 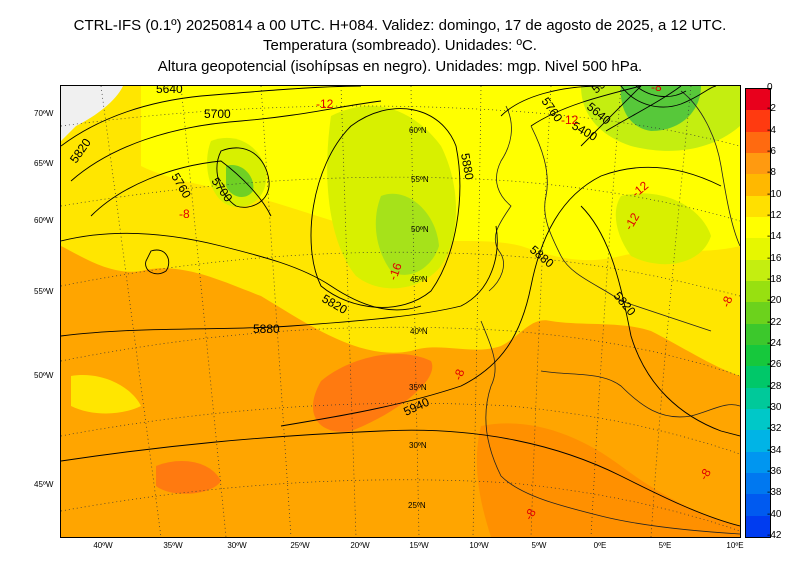 I want to click on x-axis-label: 10ºW, so click(x=479, y=545).